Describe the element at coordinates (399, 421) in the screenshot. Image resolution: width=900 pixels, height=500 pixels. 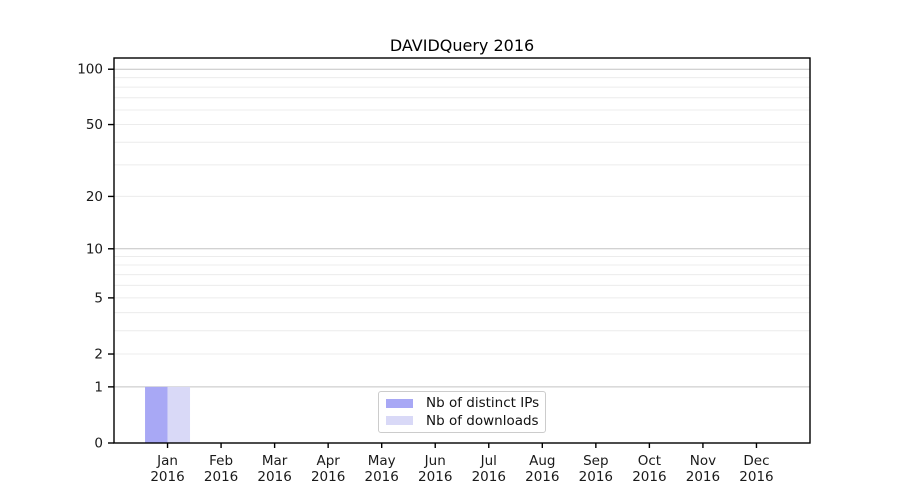
I see `legend-swatch-downloads` at that location.